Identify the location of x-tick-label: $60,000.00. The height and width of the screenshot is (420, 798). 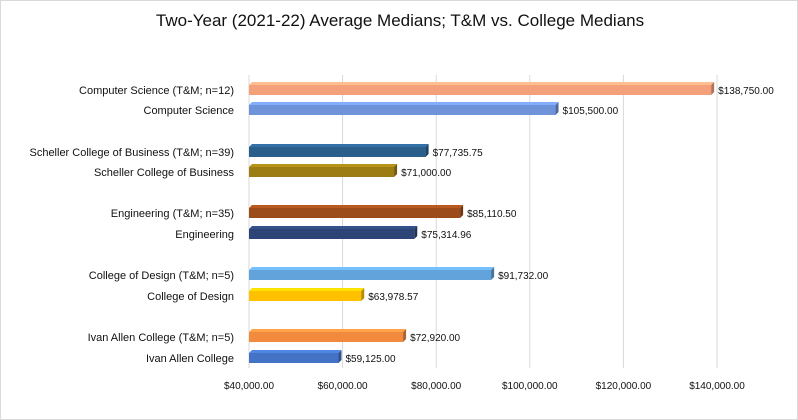
(343, 386).